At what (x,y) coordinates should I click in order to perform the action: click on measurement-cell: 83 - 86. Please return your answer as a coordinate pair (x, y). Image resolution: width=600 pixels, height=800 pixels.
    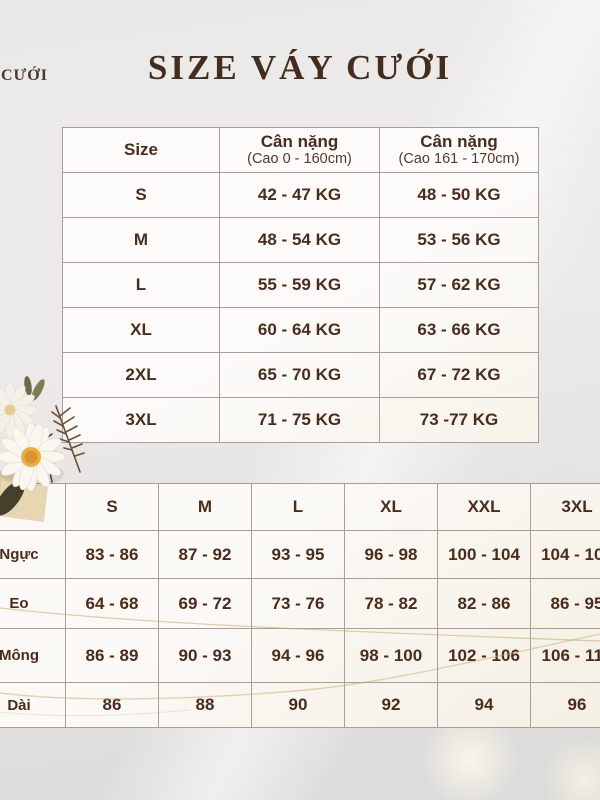
    Looking at the image, I should click on (112, 554).